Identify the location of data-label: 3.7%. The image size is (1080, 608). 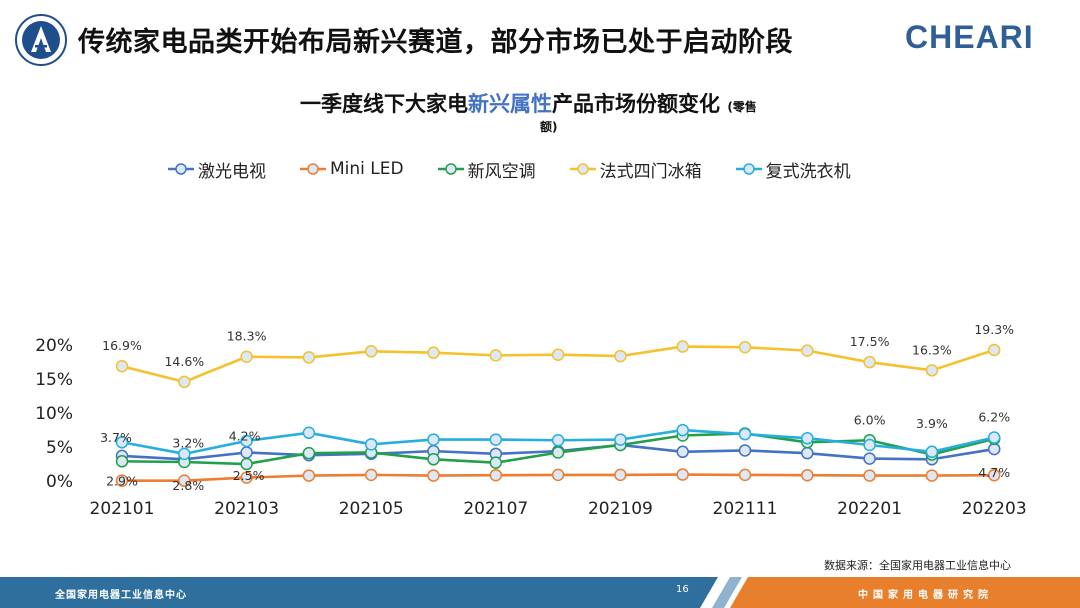
(116, 437).